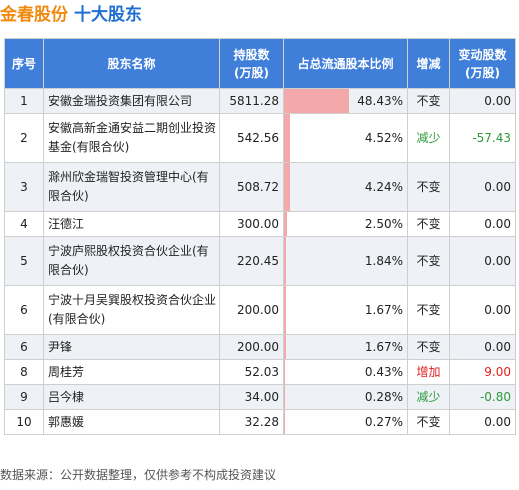 This screenshot has width=519, height=490. What do you see at coordinates (383, 421) in the screenshot?
I see `ratio-value: 0.27%` at bounding box center [383, 421].